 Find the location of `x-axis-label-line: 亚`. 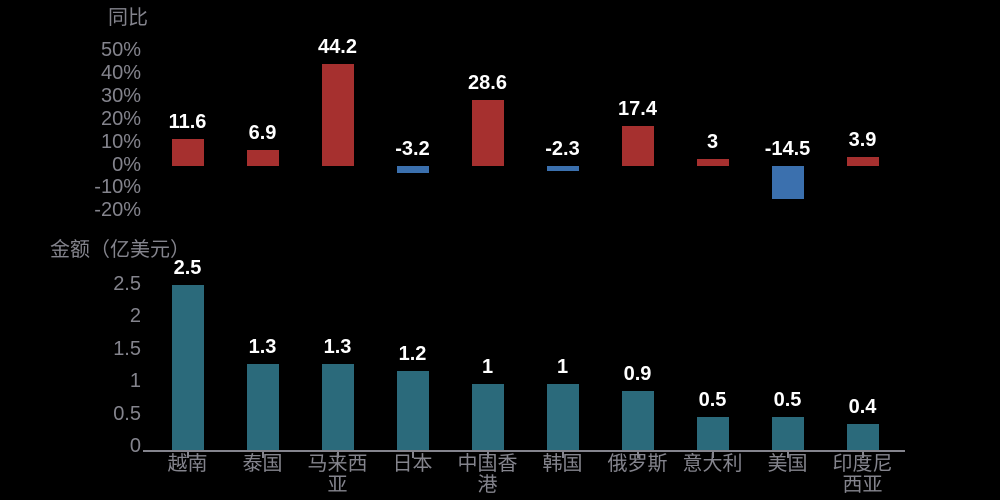

x-axis-label-line: 亚 is located at coordinates (337, 485).